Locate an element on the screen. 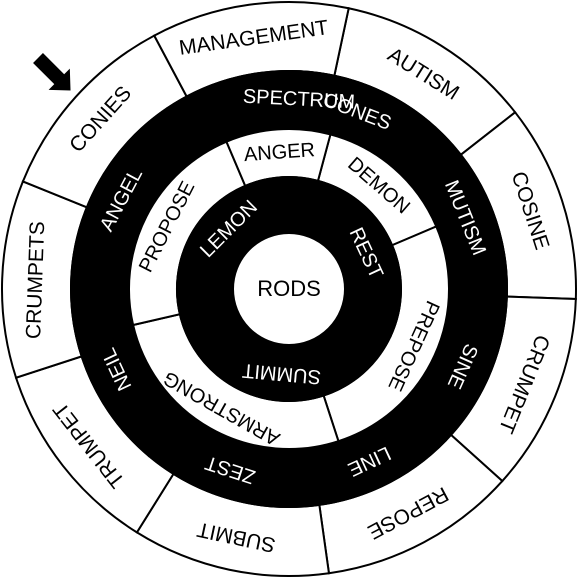  center-word: RODS is located at coordinates (289, 288).